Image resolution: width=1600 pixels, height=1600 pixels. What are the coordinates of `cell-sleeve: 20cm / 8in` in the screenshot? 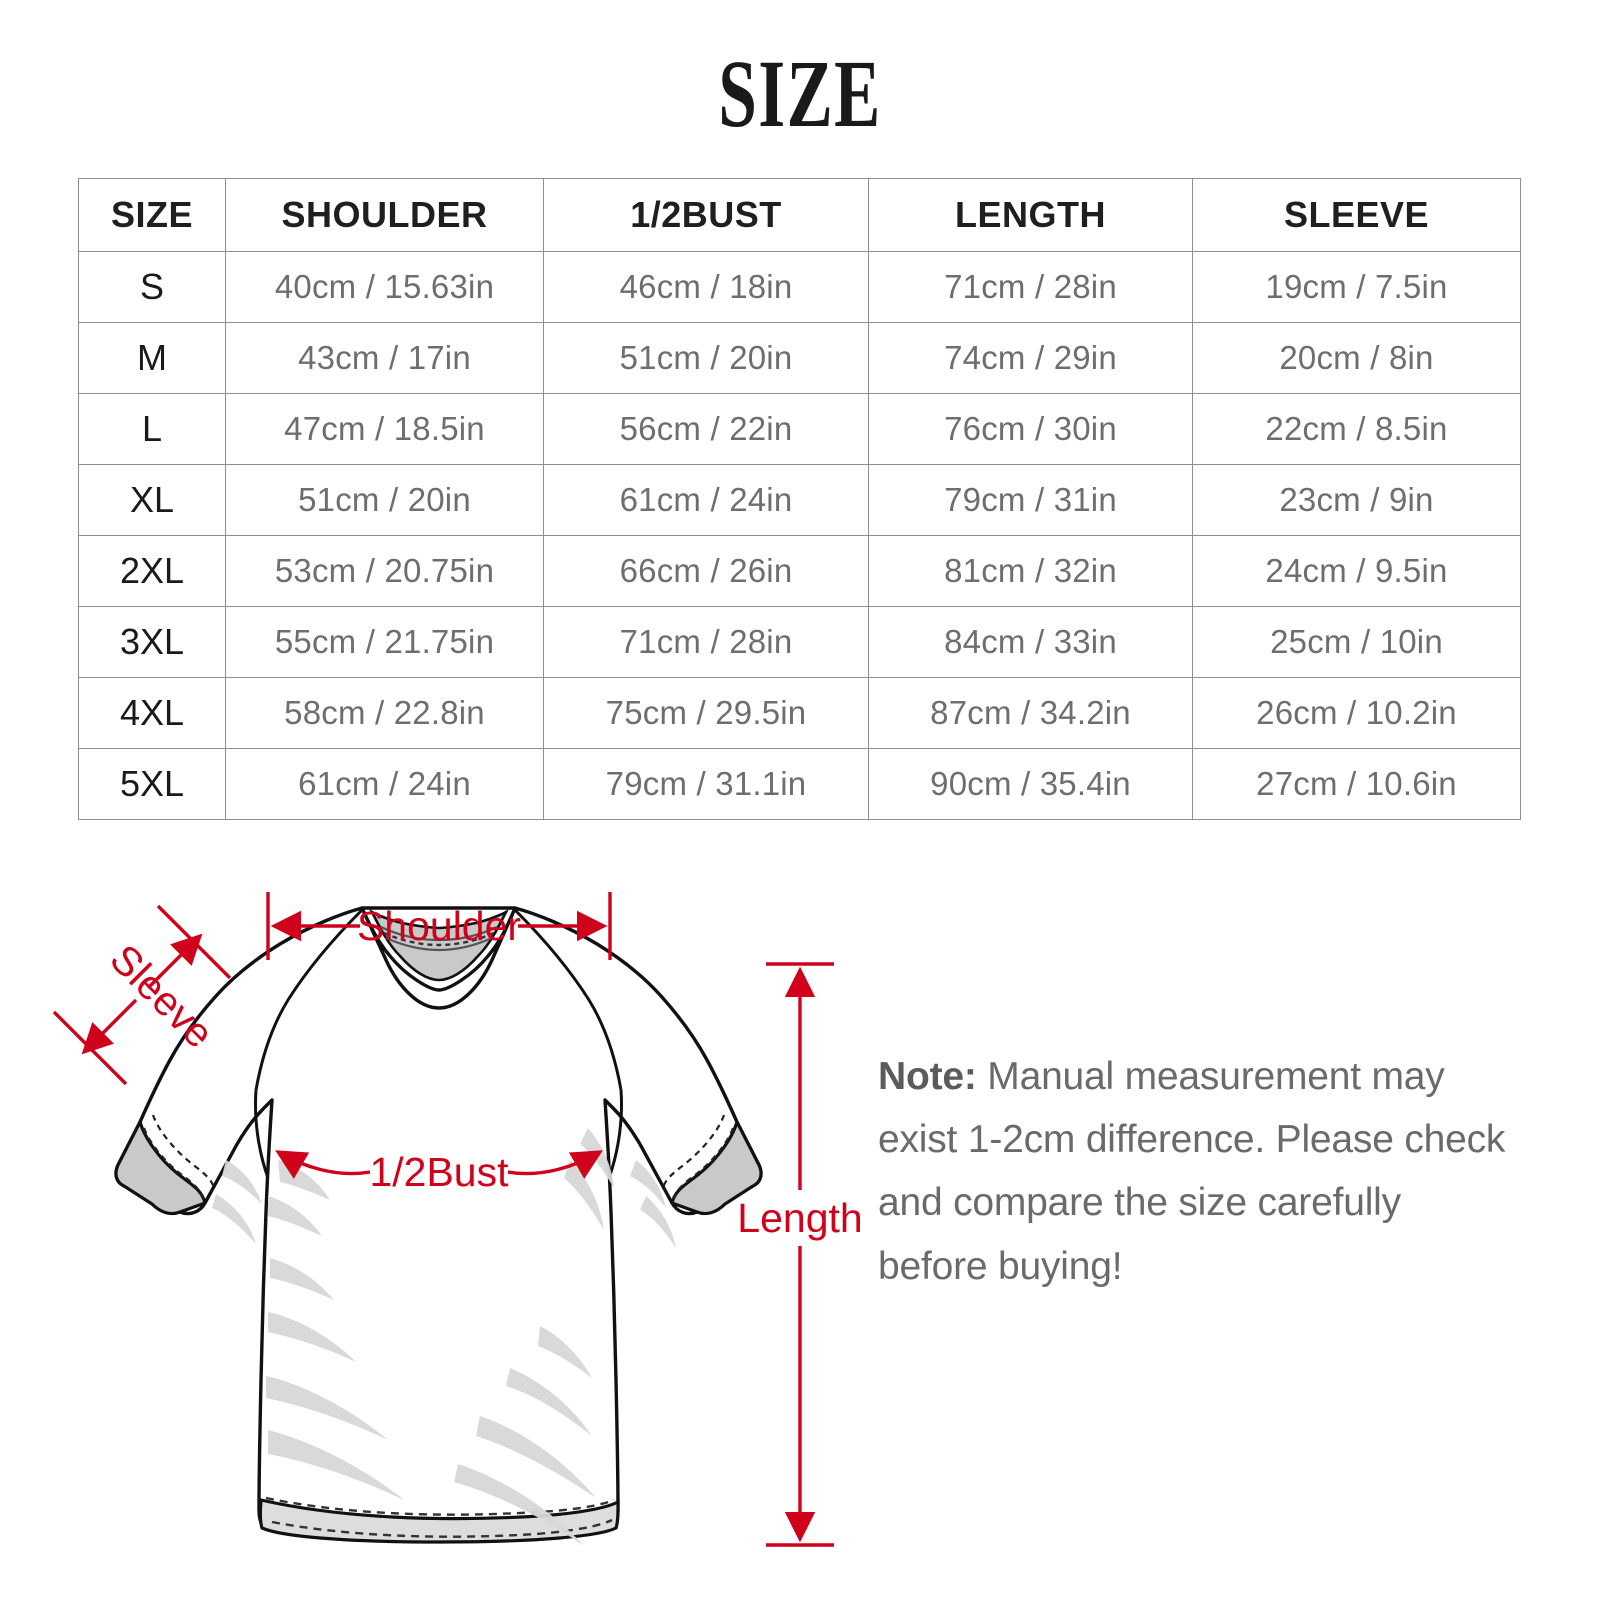 It's located at (1356, 358).